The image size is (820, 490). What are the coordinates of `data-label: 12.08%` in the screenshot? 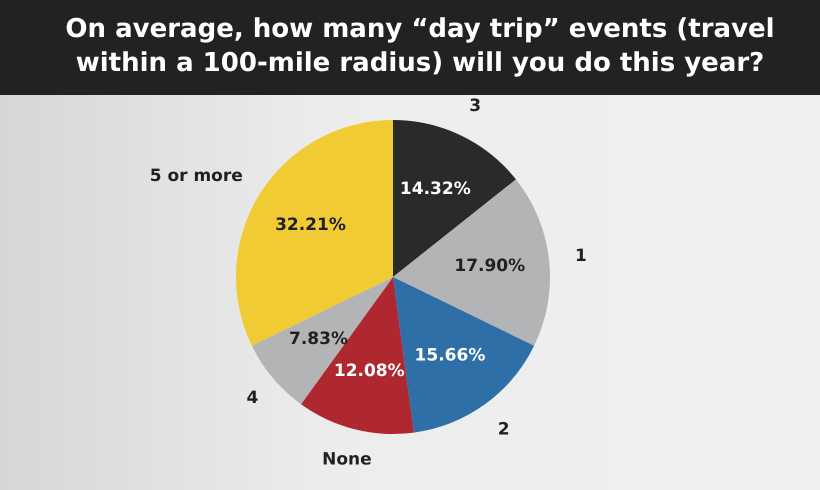 It's located at (369, 370).